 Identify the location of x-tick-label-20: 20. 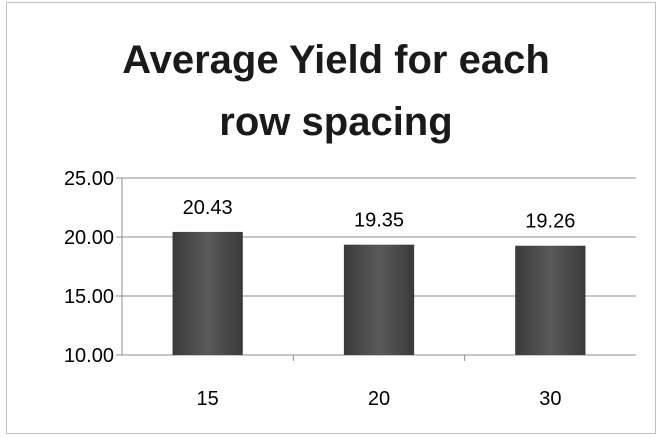
(379, 399).